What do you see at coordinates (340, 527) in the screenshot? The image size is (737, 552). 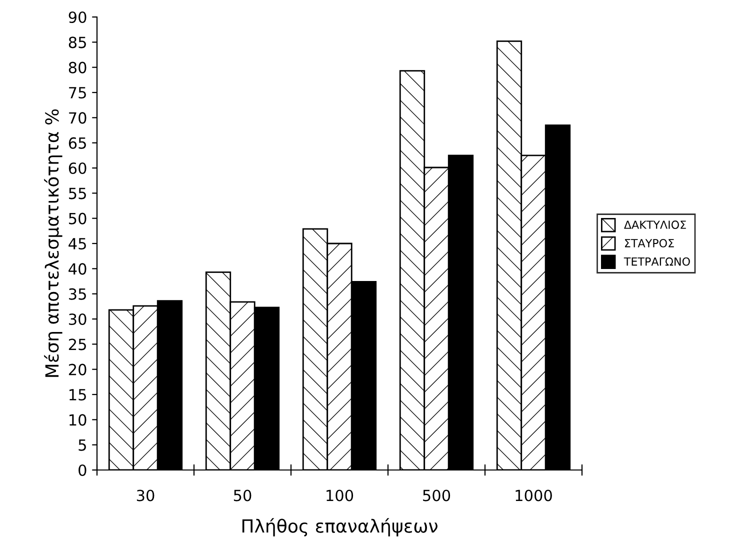 I see `x-axis-title: Πλήθος επαναλήψεων` at bounding box center [340, 527].